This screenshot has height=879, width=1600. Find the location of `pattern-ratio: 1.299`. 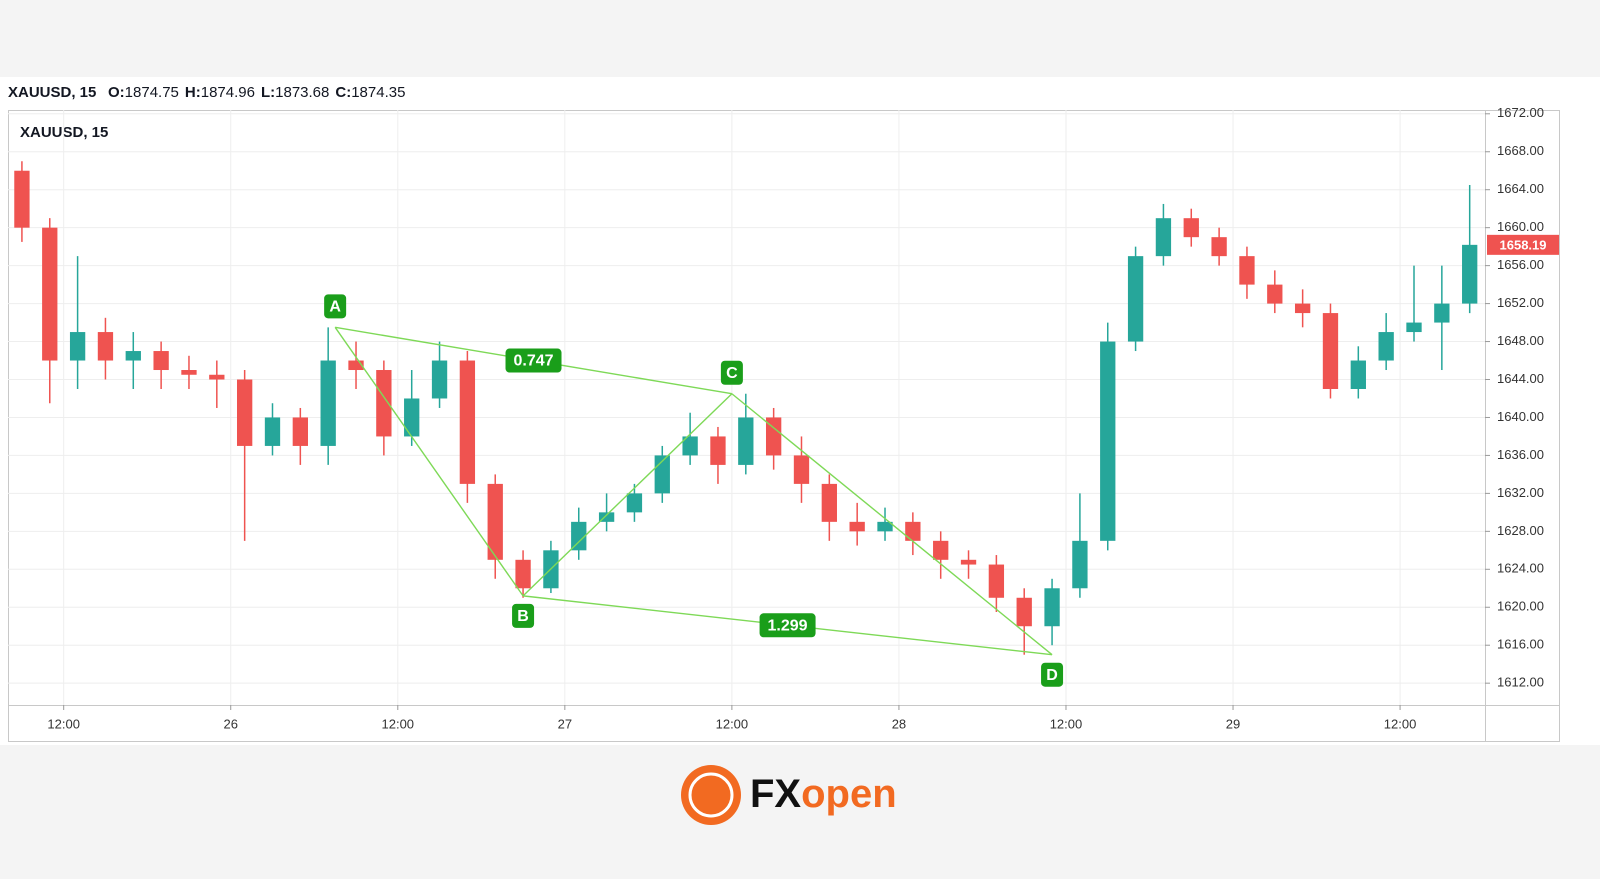

pattern-ratio: 1.299 is located at coordinates (788, 626).